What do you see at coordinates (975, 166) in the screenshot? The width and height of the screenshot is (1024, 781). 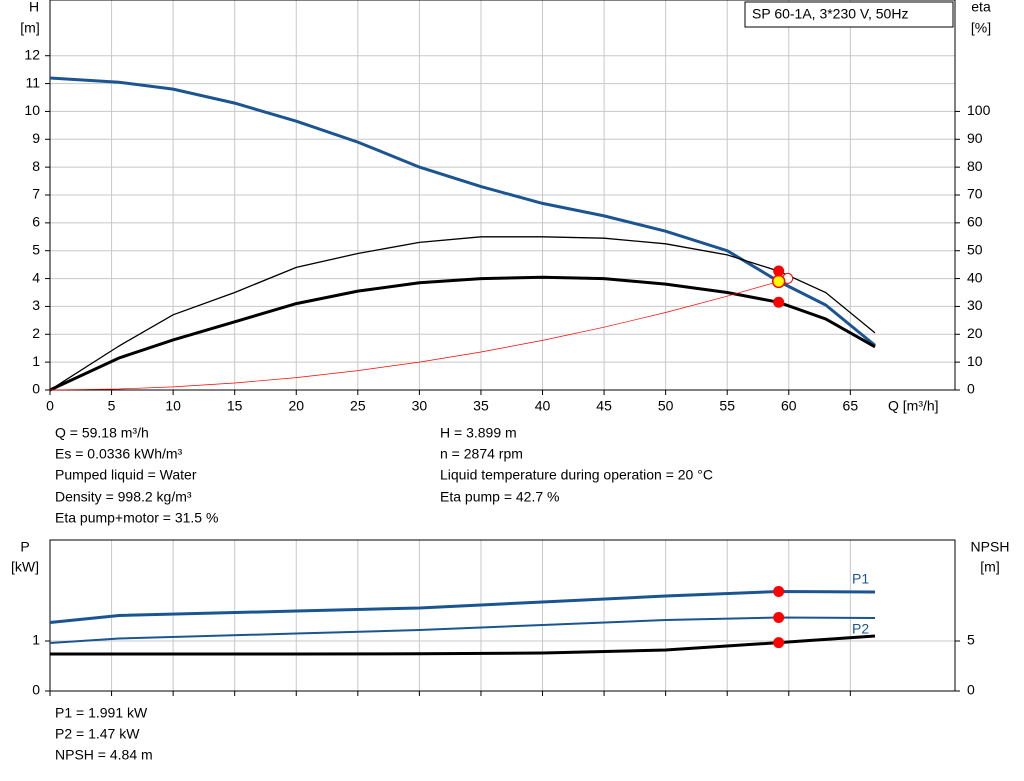 I see `y2-tick-label: 80` at bounding box center [975, 166].